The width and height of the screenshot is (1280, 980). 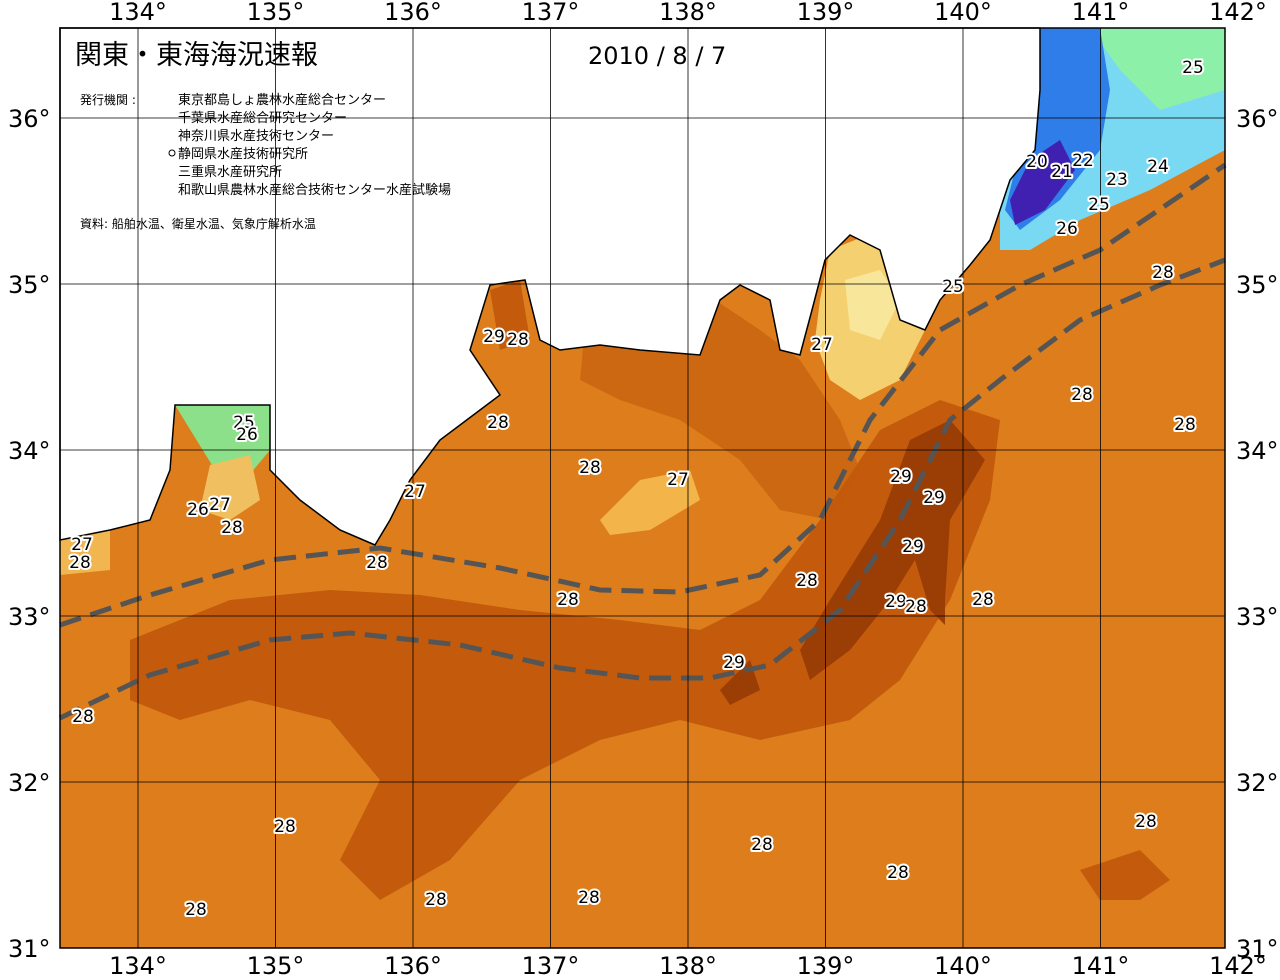 What do you see at coordinates (256, 136) in the screenshot?
I see `issuer: 神奈川県水産技術センター` at bounding box center [256, 136].